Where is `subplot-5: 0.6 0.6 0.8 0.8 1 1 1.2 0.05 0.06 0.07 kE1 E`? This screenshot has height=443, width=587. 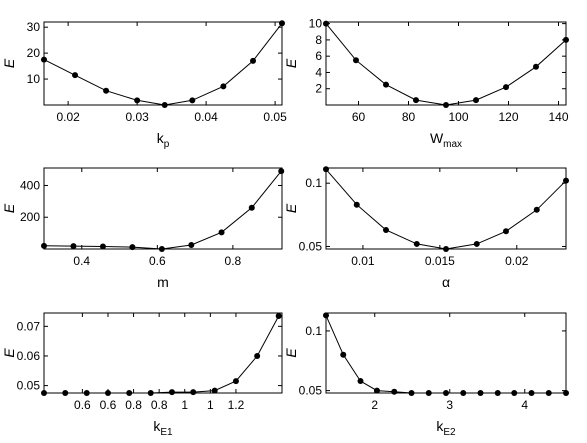
subplot-5: 0.6 0.6 0.8 0.8 1 1 1.2 0.05 0.06 0.07 kE1 E is located at coordinates (142, 375).